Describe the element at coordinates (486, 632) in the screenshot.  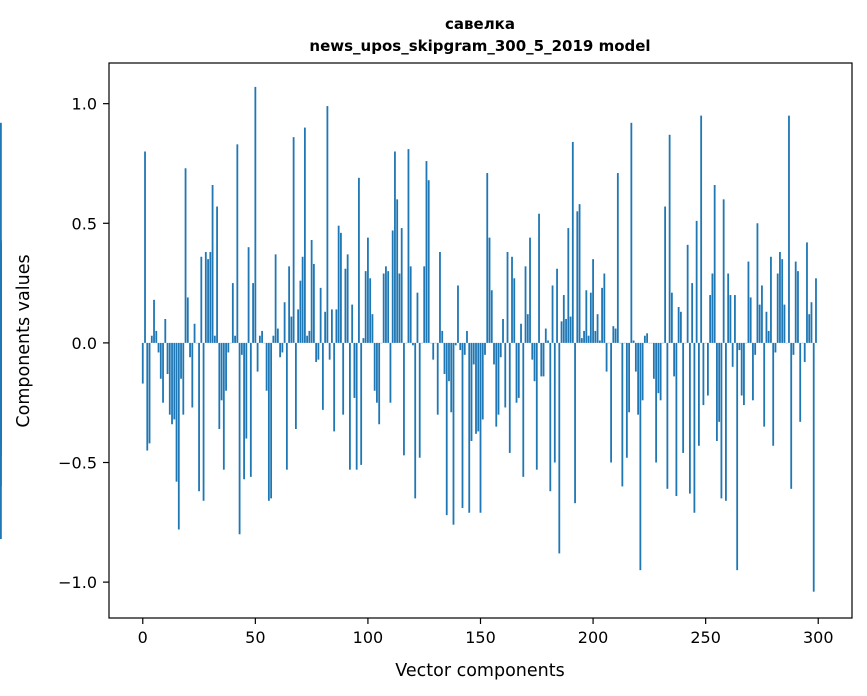
I see `x-axis-ticks: 0 50 100 150 200 250 300` at that location.